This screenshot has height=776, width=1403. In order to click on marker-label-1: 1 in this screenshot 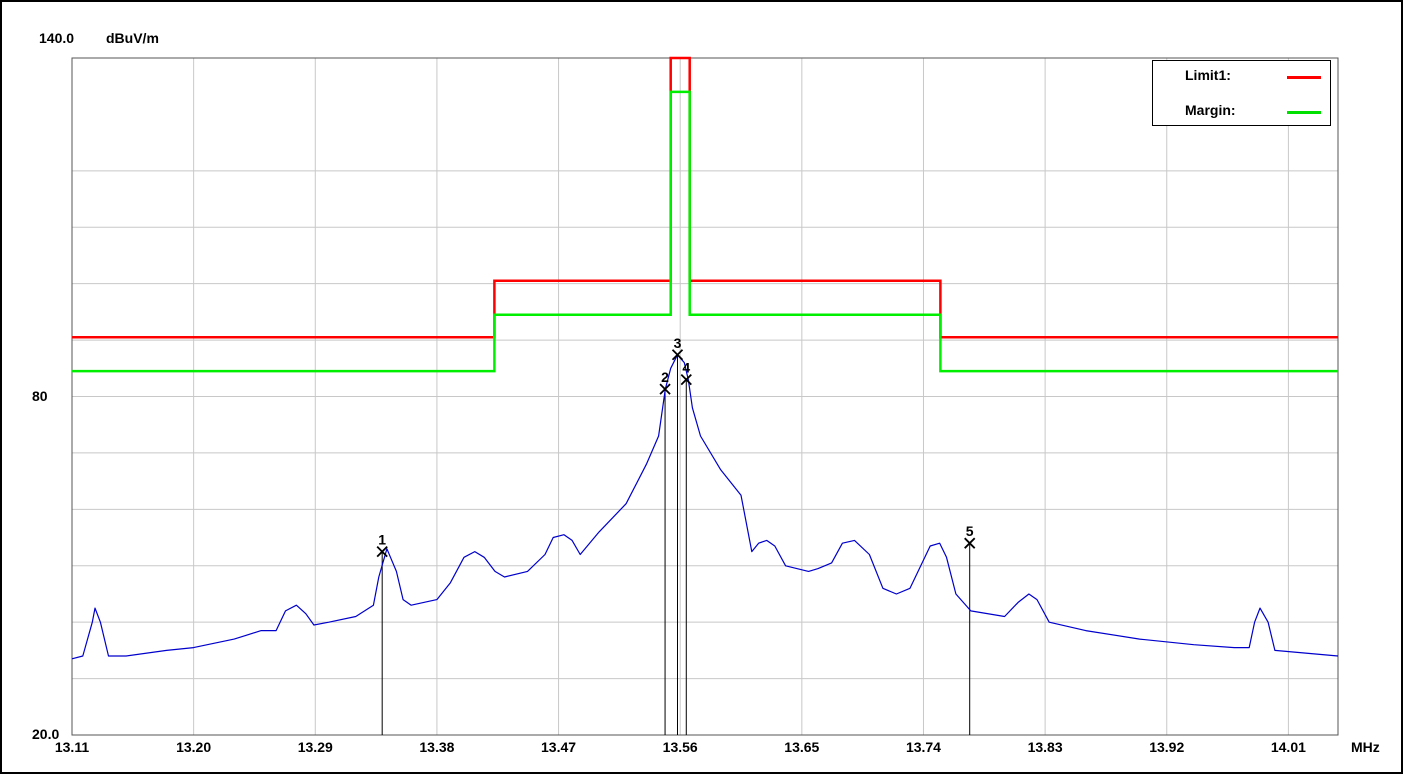, I will do `click(382, 540)`.